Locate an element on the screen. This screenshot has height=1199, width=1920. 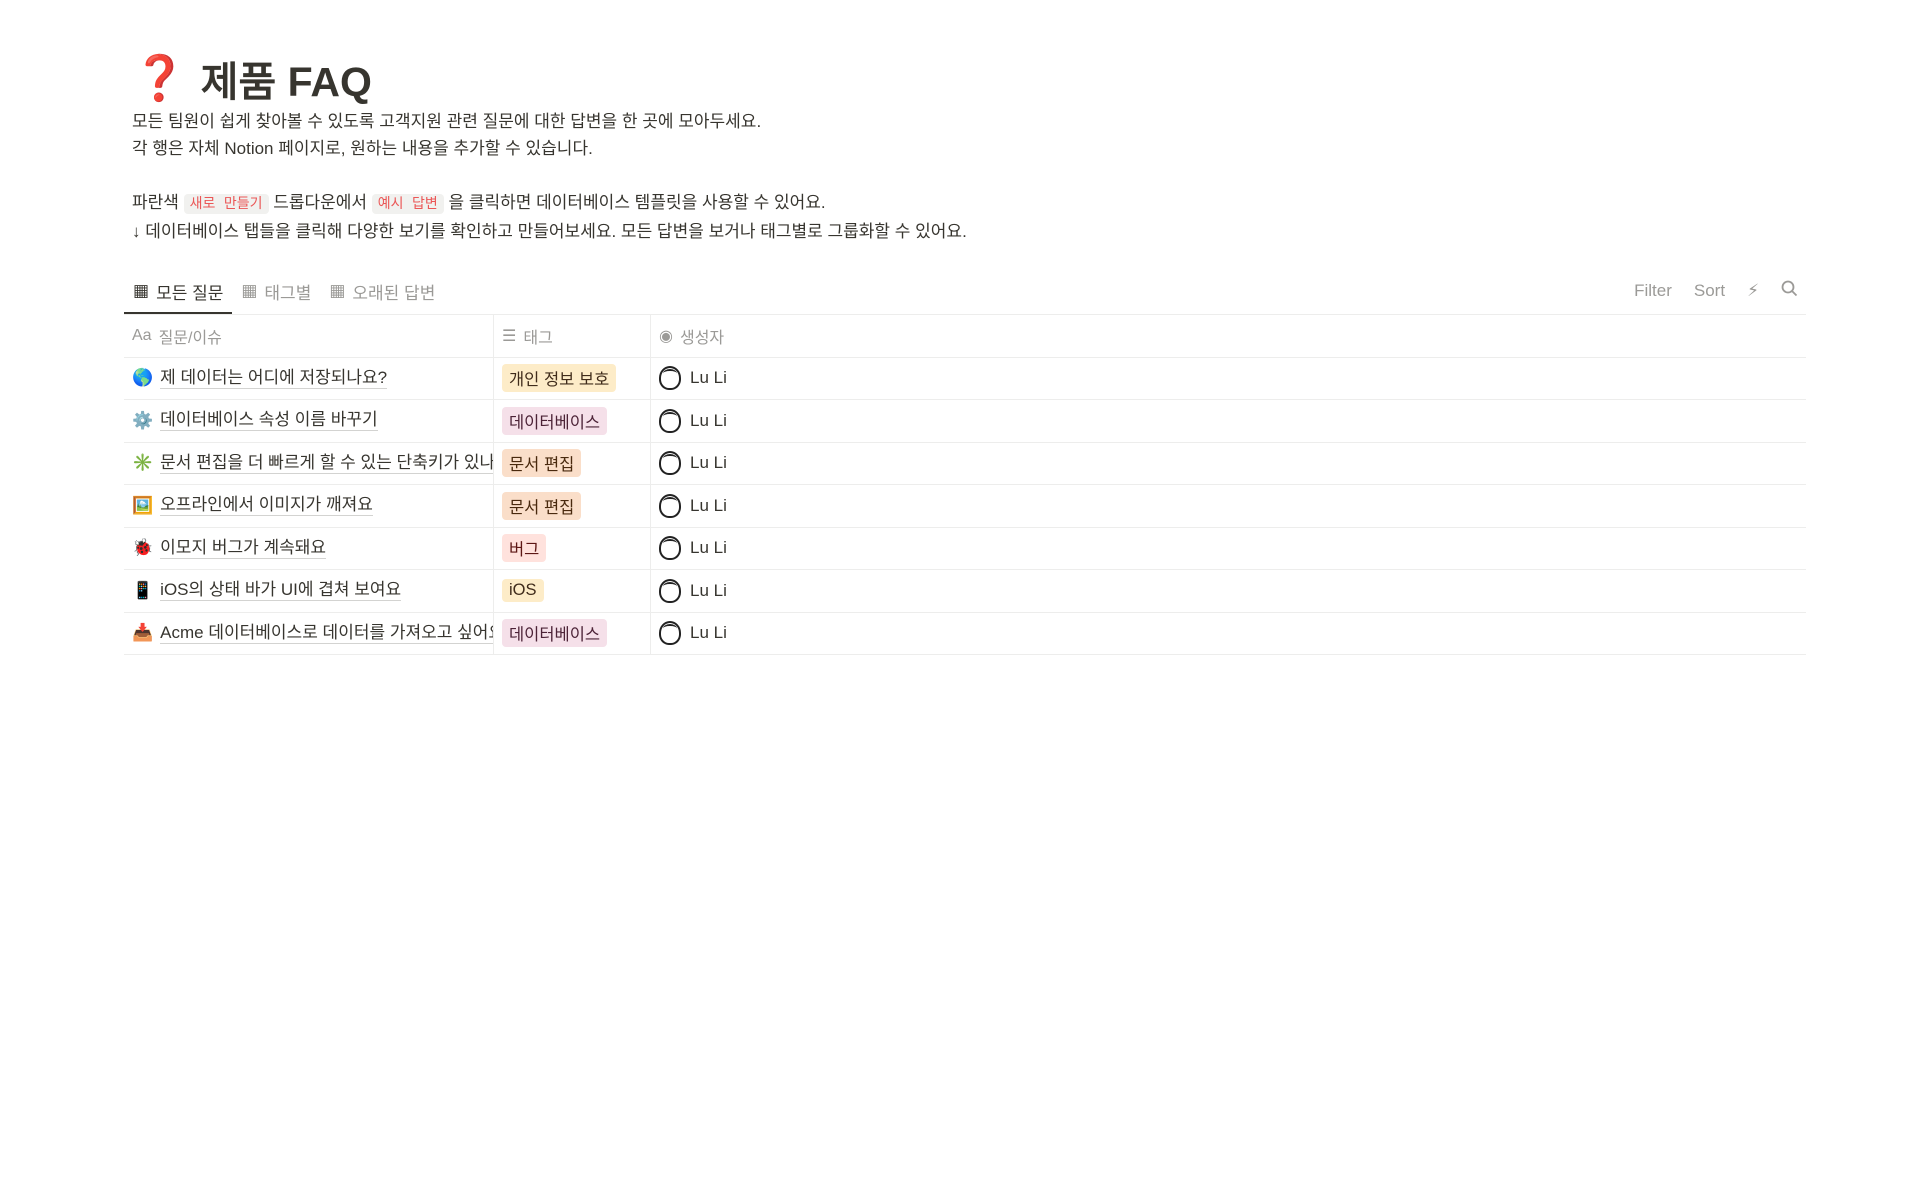
column-header-question: Aa 질문/이슈 is located at coordinates (309, 336).